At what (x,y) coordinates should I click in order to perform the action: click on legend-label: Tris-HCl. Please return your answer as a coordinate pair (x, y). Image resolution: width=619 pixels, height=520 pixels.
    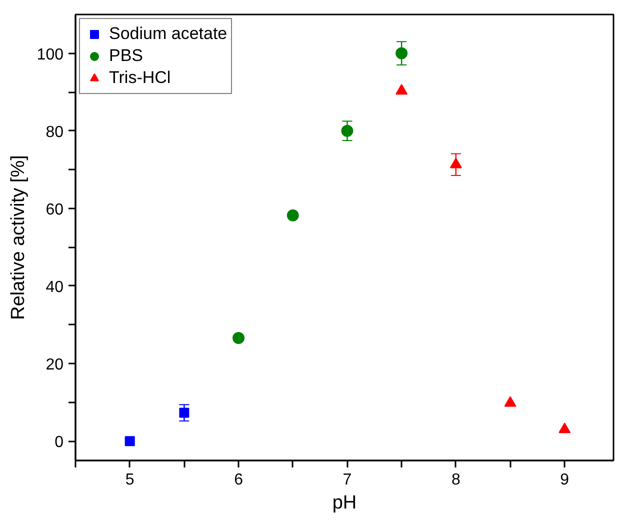
    Looking at the image, I should click on (140, 78).